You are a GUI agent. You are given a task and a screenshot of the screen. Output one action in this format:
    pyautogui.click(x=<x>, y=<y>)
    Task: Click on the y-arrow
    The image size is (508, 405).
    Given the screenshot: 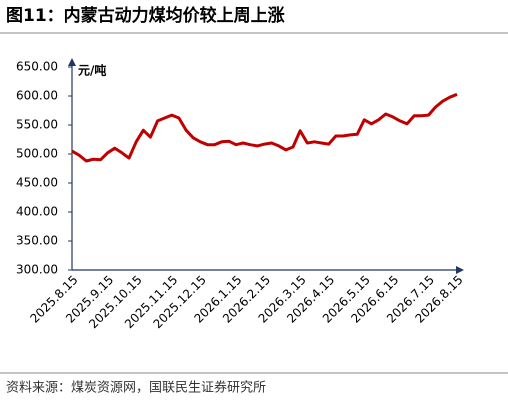 What is the action you would take?
    pyautogui.click(x=72, y=62)
    